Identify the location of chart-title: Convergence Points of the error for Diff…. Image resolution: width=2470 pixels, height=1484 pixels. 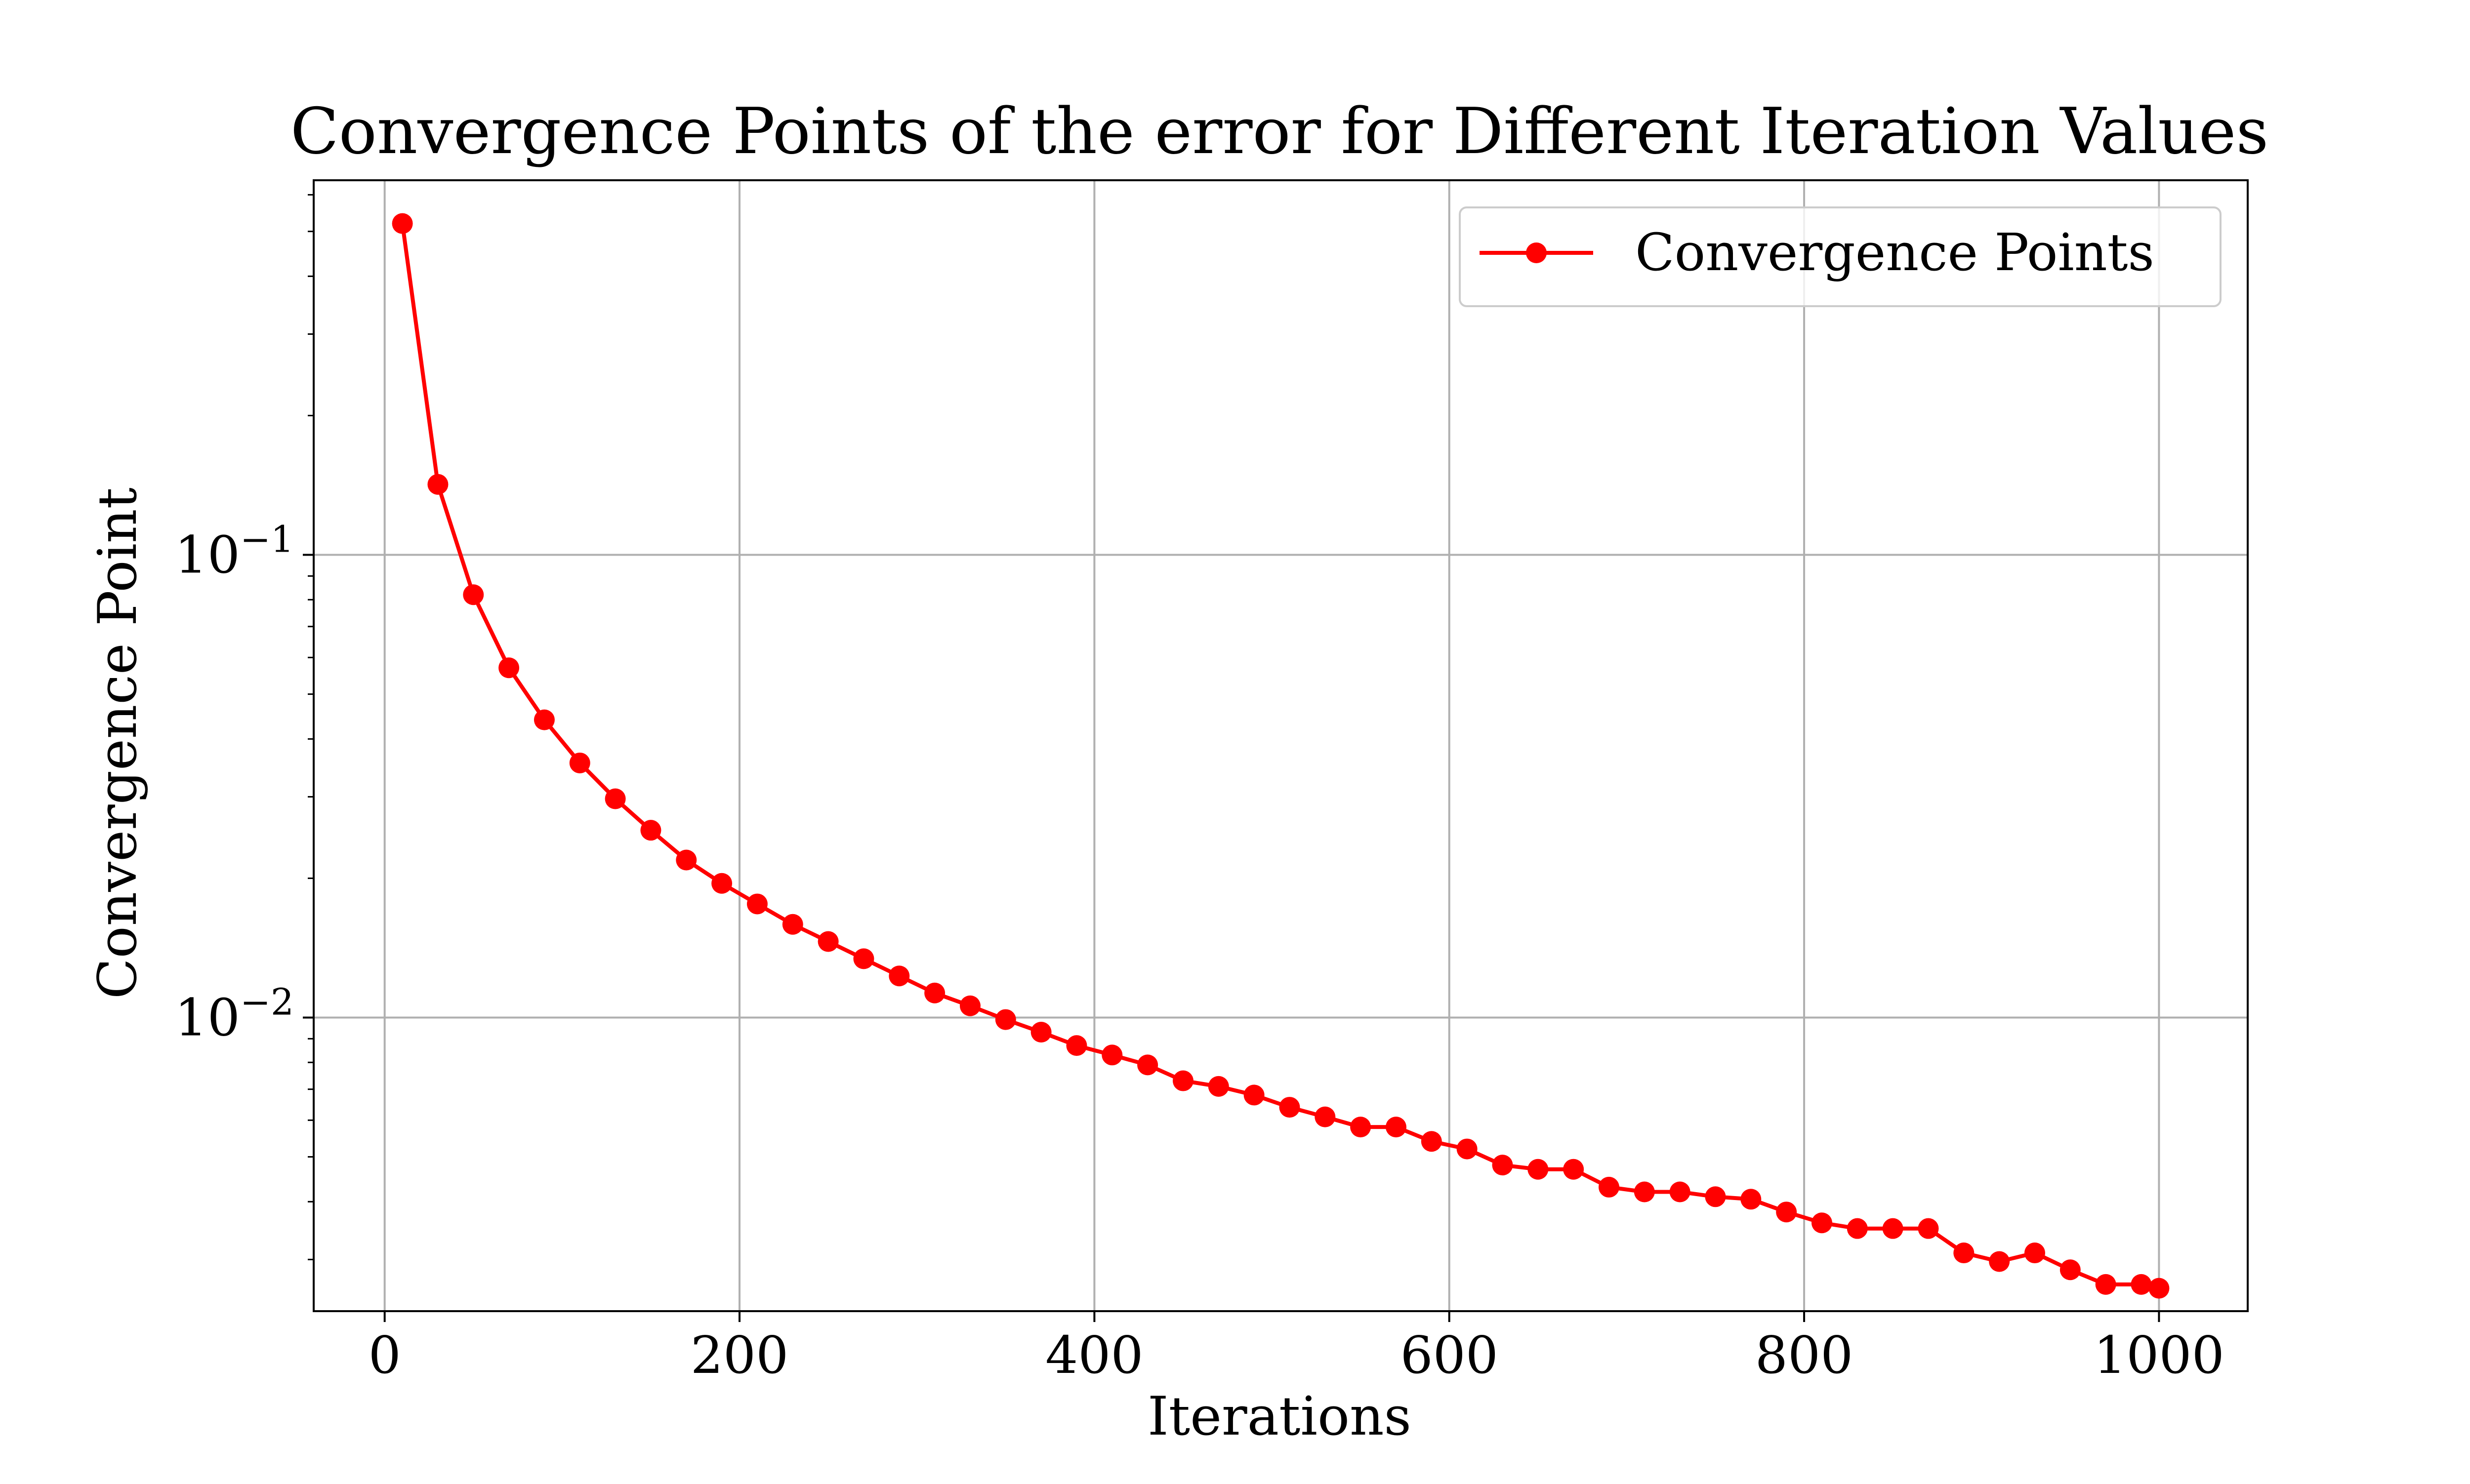
(1279, 131).